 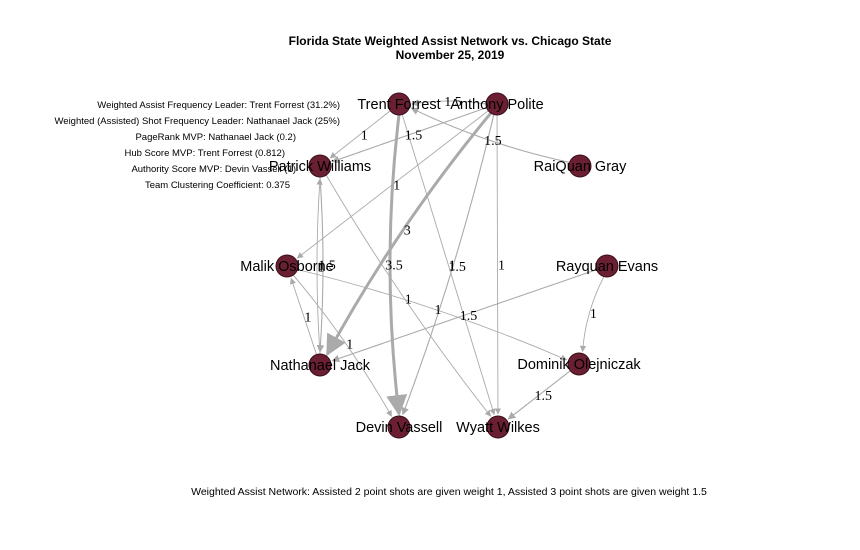 I want to click on node-label-nathanael: Nathanael Jack, so click(x=320, y=366).